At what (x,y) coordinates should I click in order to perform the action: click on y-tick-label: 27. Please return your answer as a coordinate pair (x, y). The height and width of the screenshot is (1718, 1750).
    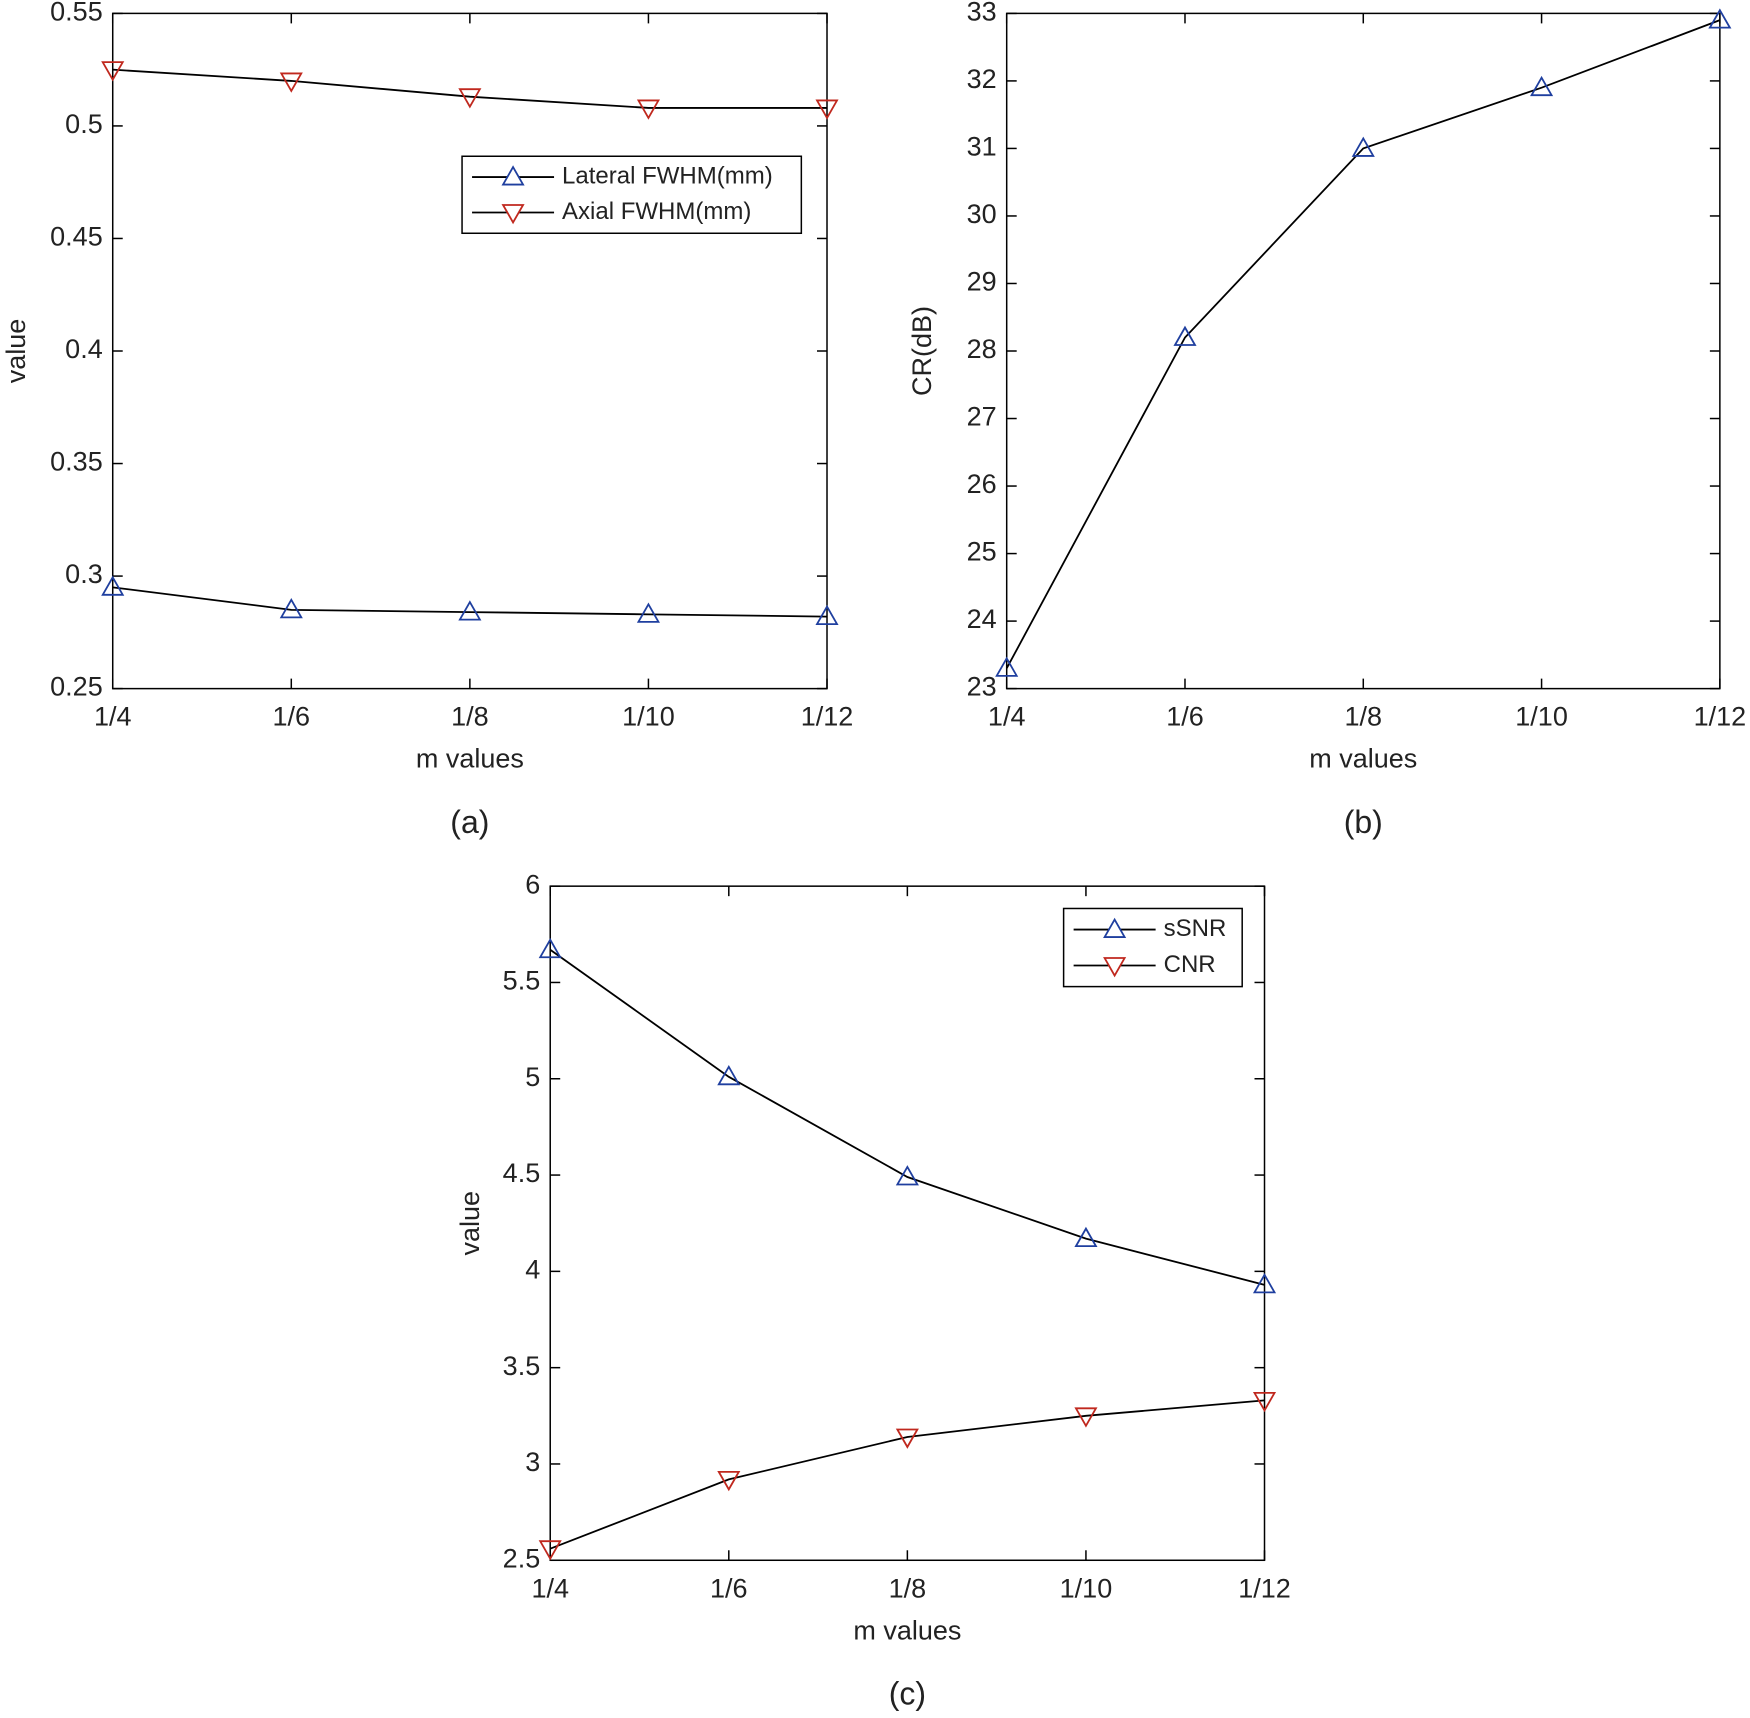
    Looking at the image, I should click on (982, 417).